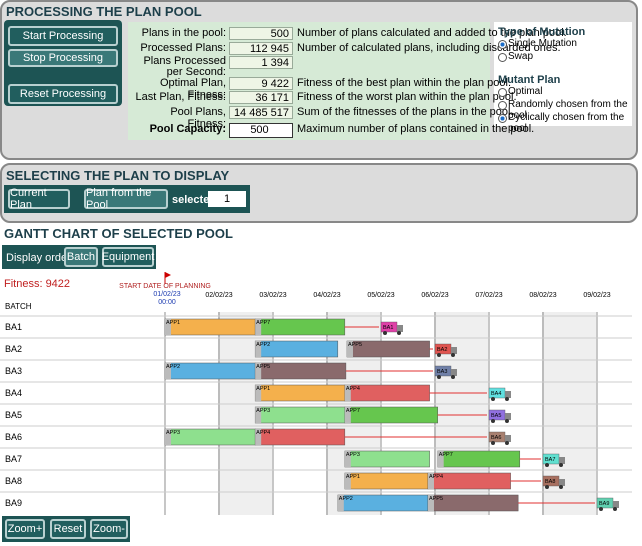 This screenshot has width=642, height=546. Describe the element at coordinates (261, 112) in the screenshot. I see `stat-value: 14 485 517` at that location.